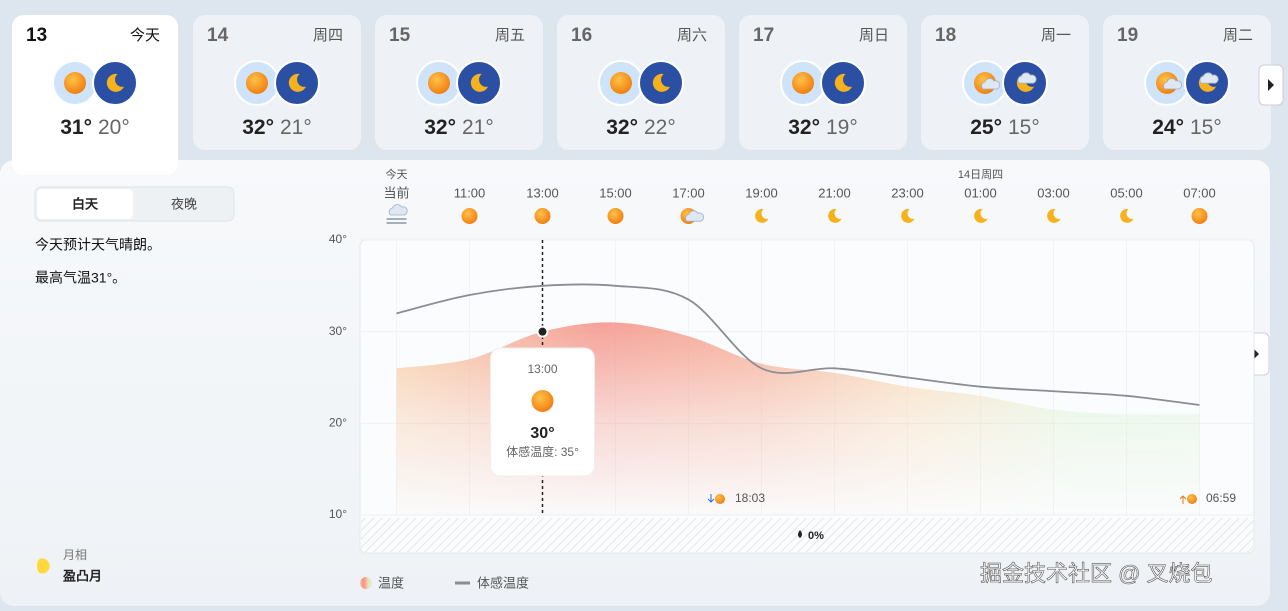 The image size is (1288, 611). I want to click on x-tick-label: 03:00, so click(1053, 192).